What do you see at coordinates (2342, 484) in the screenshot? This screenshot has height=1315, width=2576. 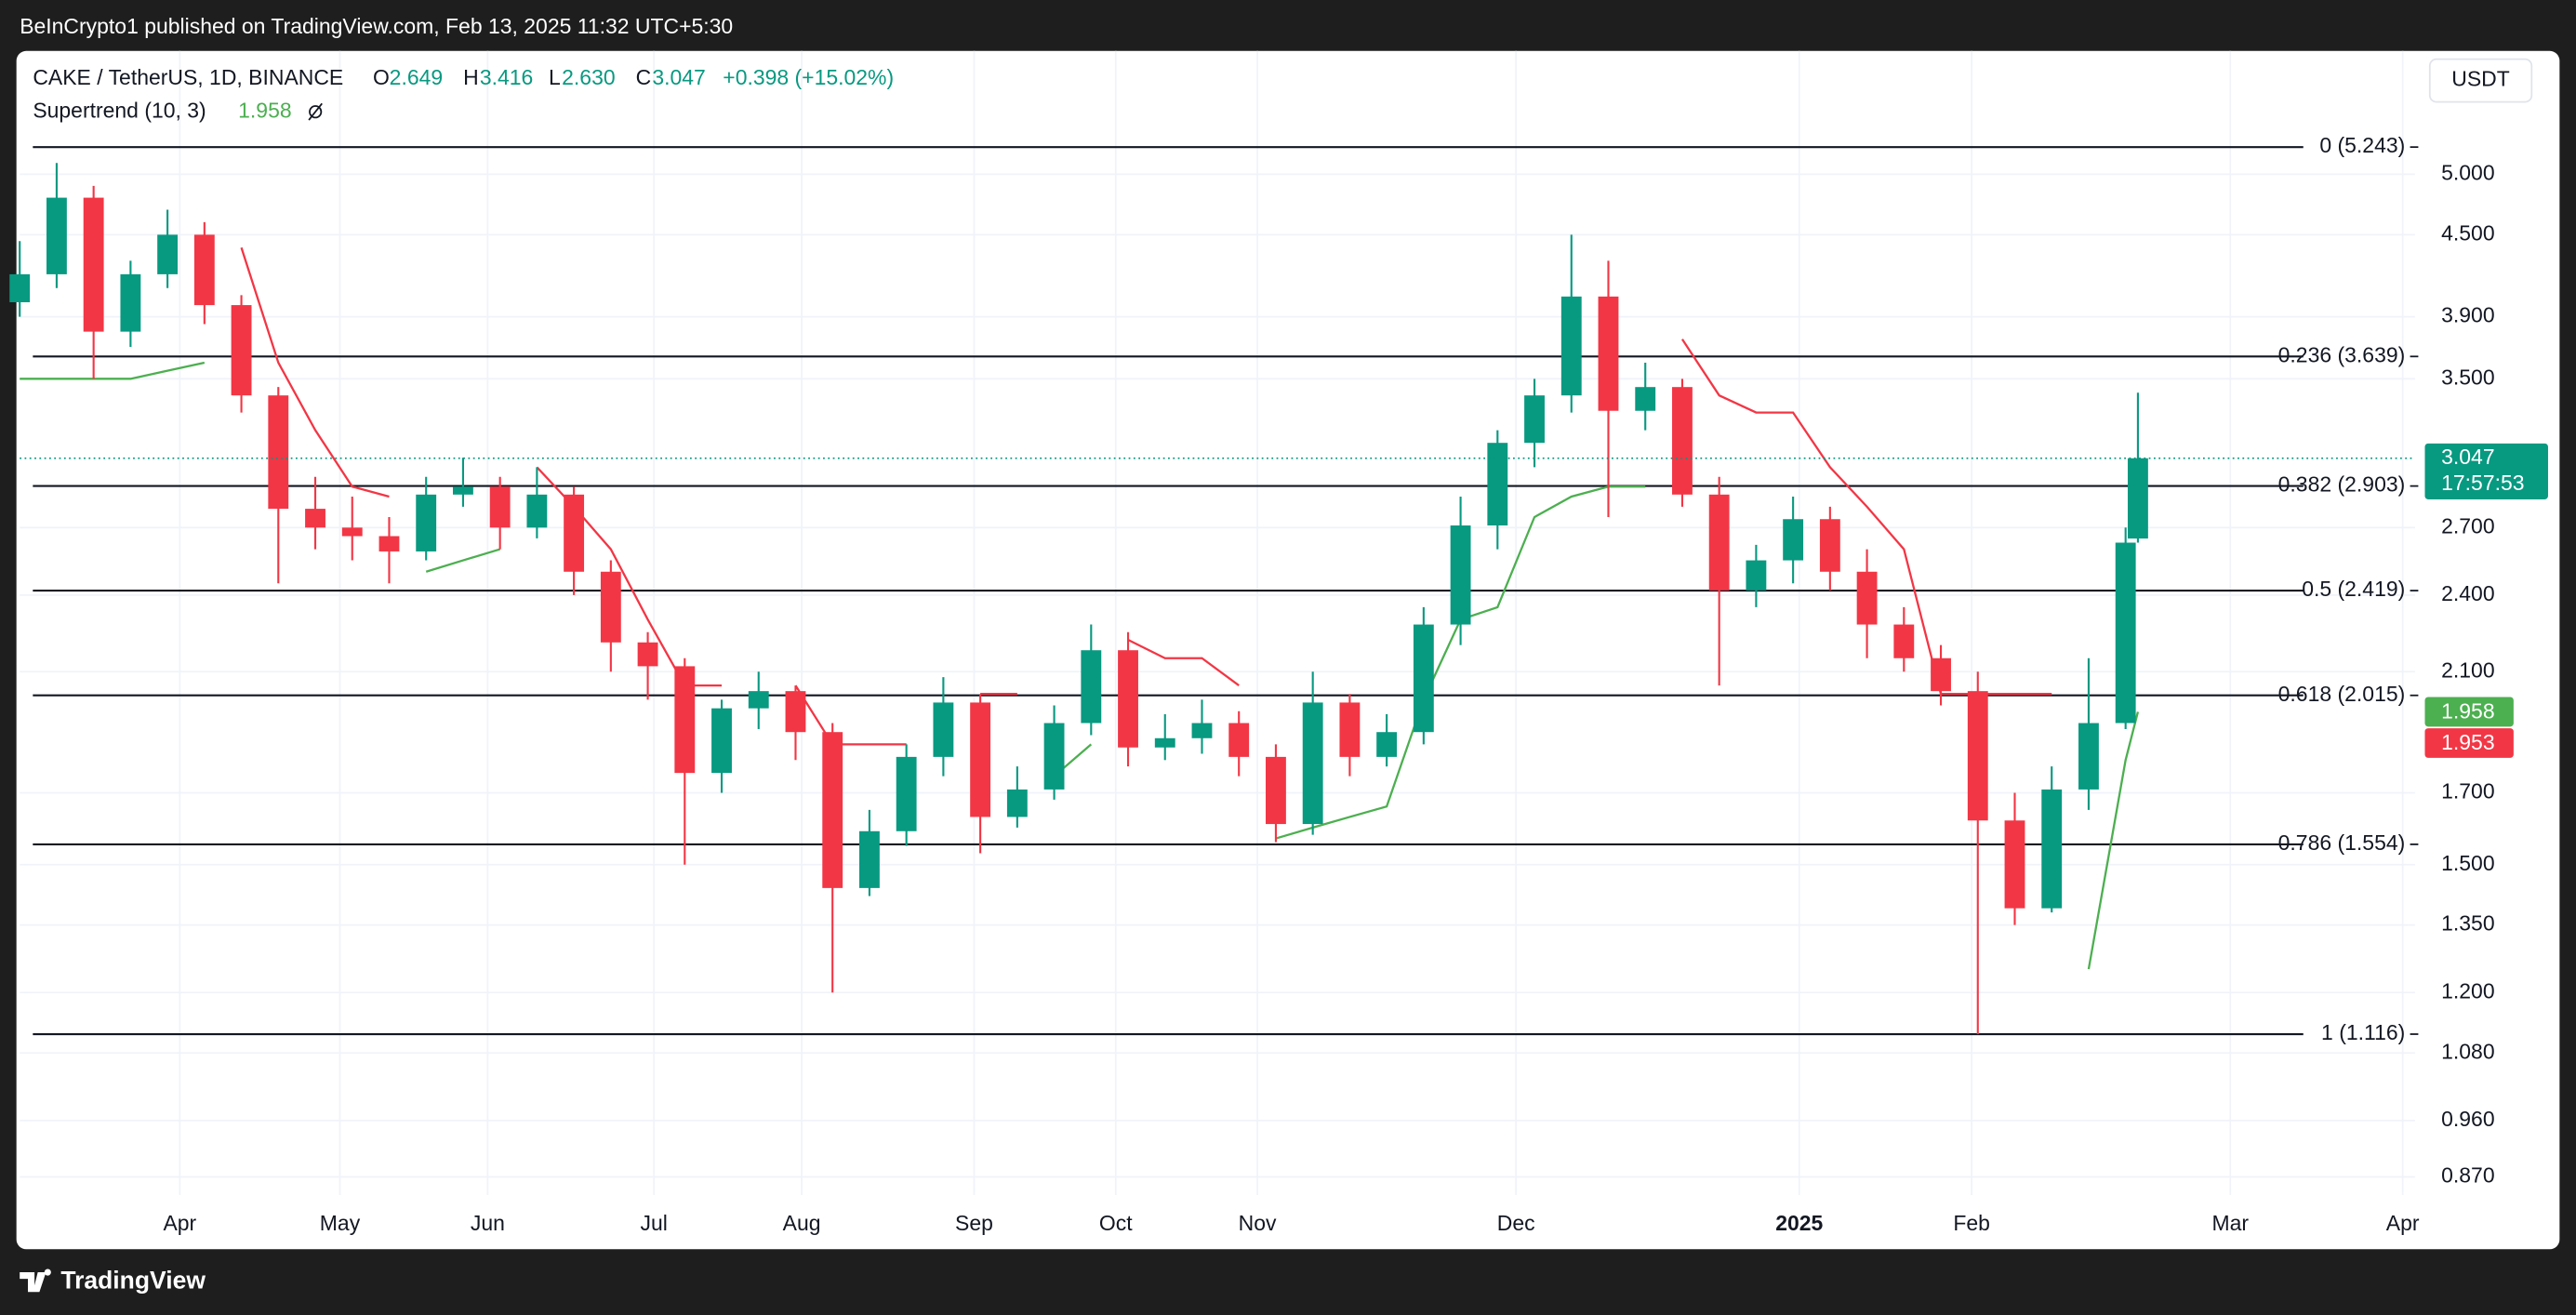 I see `fib-label: 0.382 (2.903)` at bounding box center [2342, 484].